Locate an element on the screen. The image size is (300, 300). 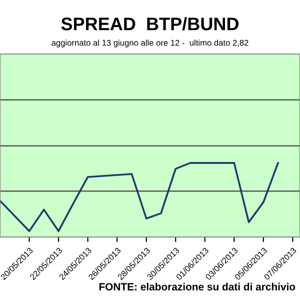
source-note: FONTE: elaborazione su dati di archivio is located at coordinates (197, 286).